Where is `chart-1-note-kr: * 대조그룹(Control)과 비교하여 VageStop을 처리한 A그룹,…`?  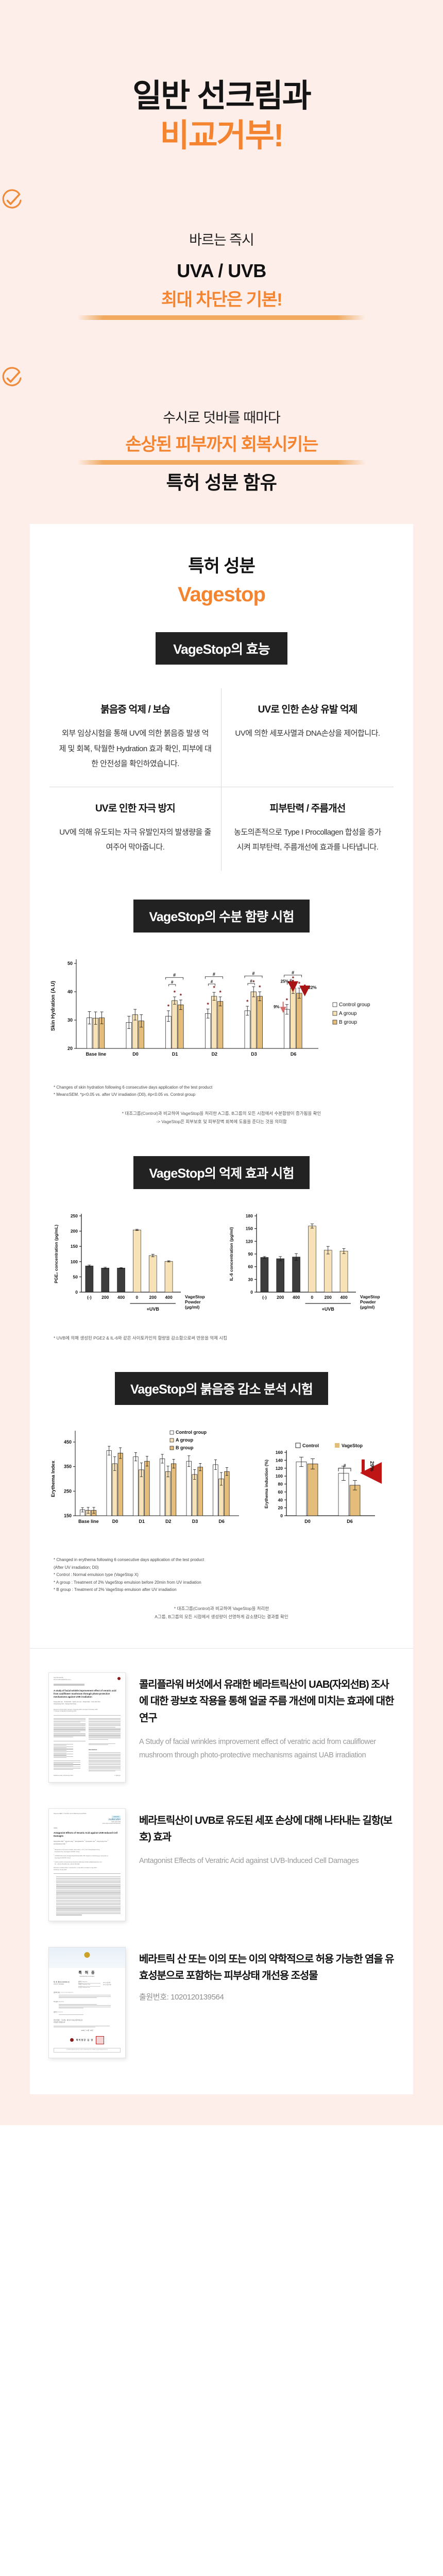 chart-1-note-kr: * 대조그룹(Control)과 비교하여 VageStop을 처리한 A그룹,… is located at coordinates (221, 1118).